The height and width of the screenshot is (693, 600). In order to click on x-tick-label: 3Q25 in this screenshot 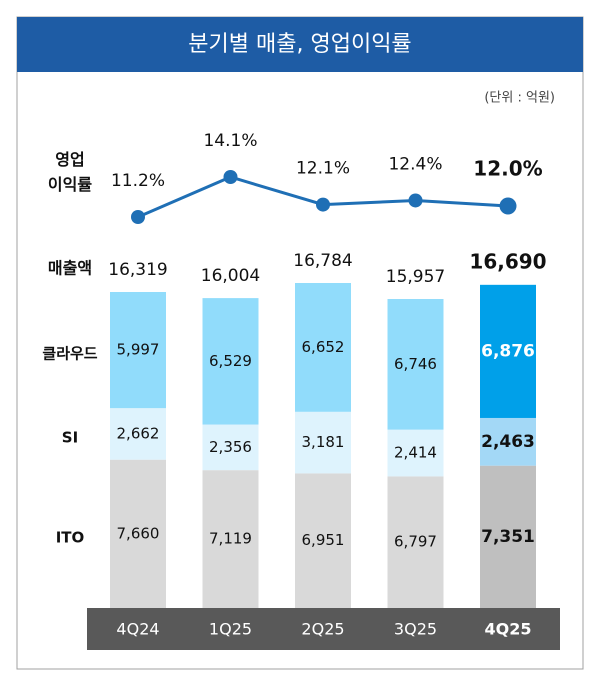, I will do `click(415, 629)`.